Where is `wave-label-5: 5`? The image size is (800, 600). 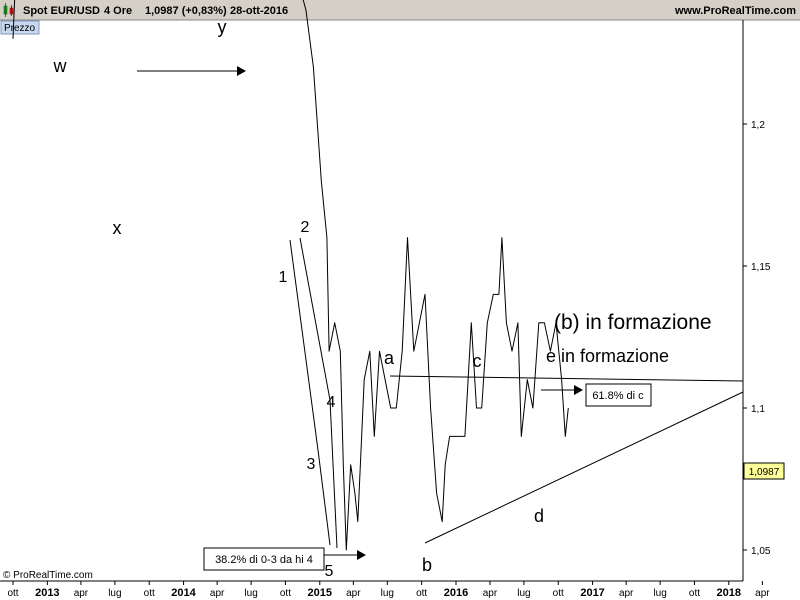
wave-label-5: 5 is located at coordinates (329, 571).